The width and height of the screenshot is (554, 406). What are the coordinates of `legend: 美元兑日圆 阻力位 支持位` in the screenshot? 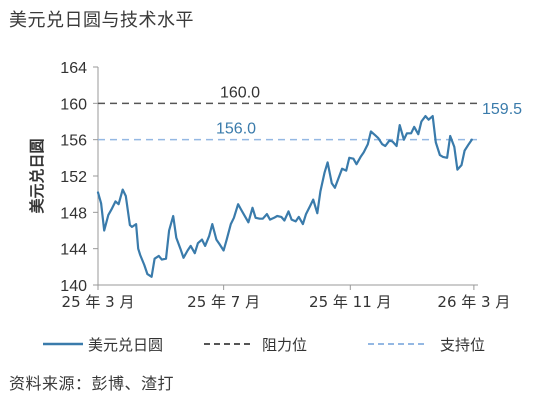 It's located at (264, 345).